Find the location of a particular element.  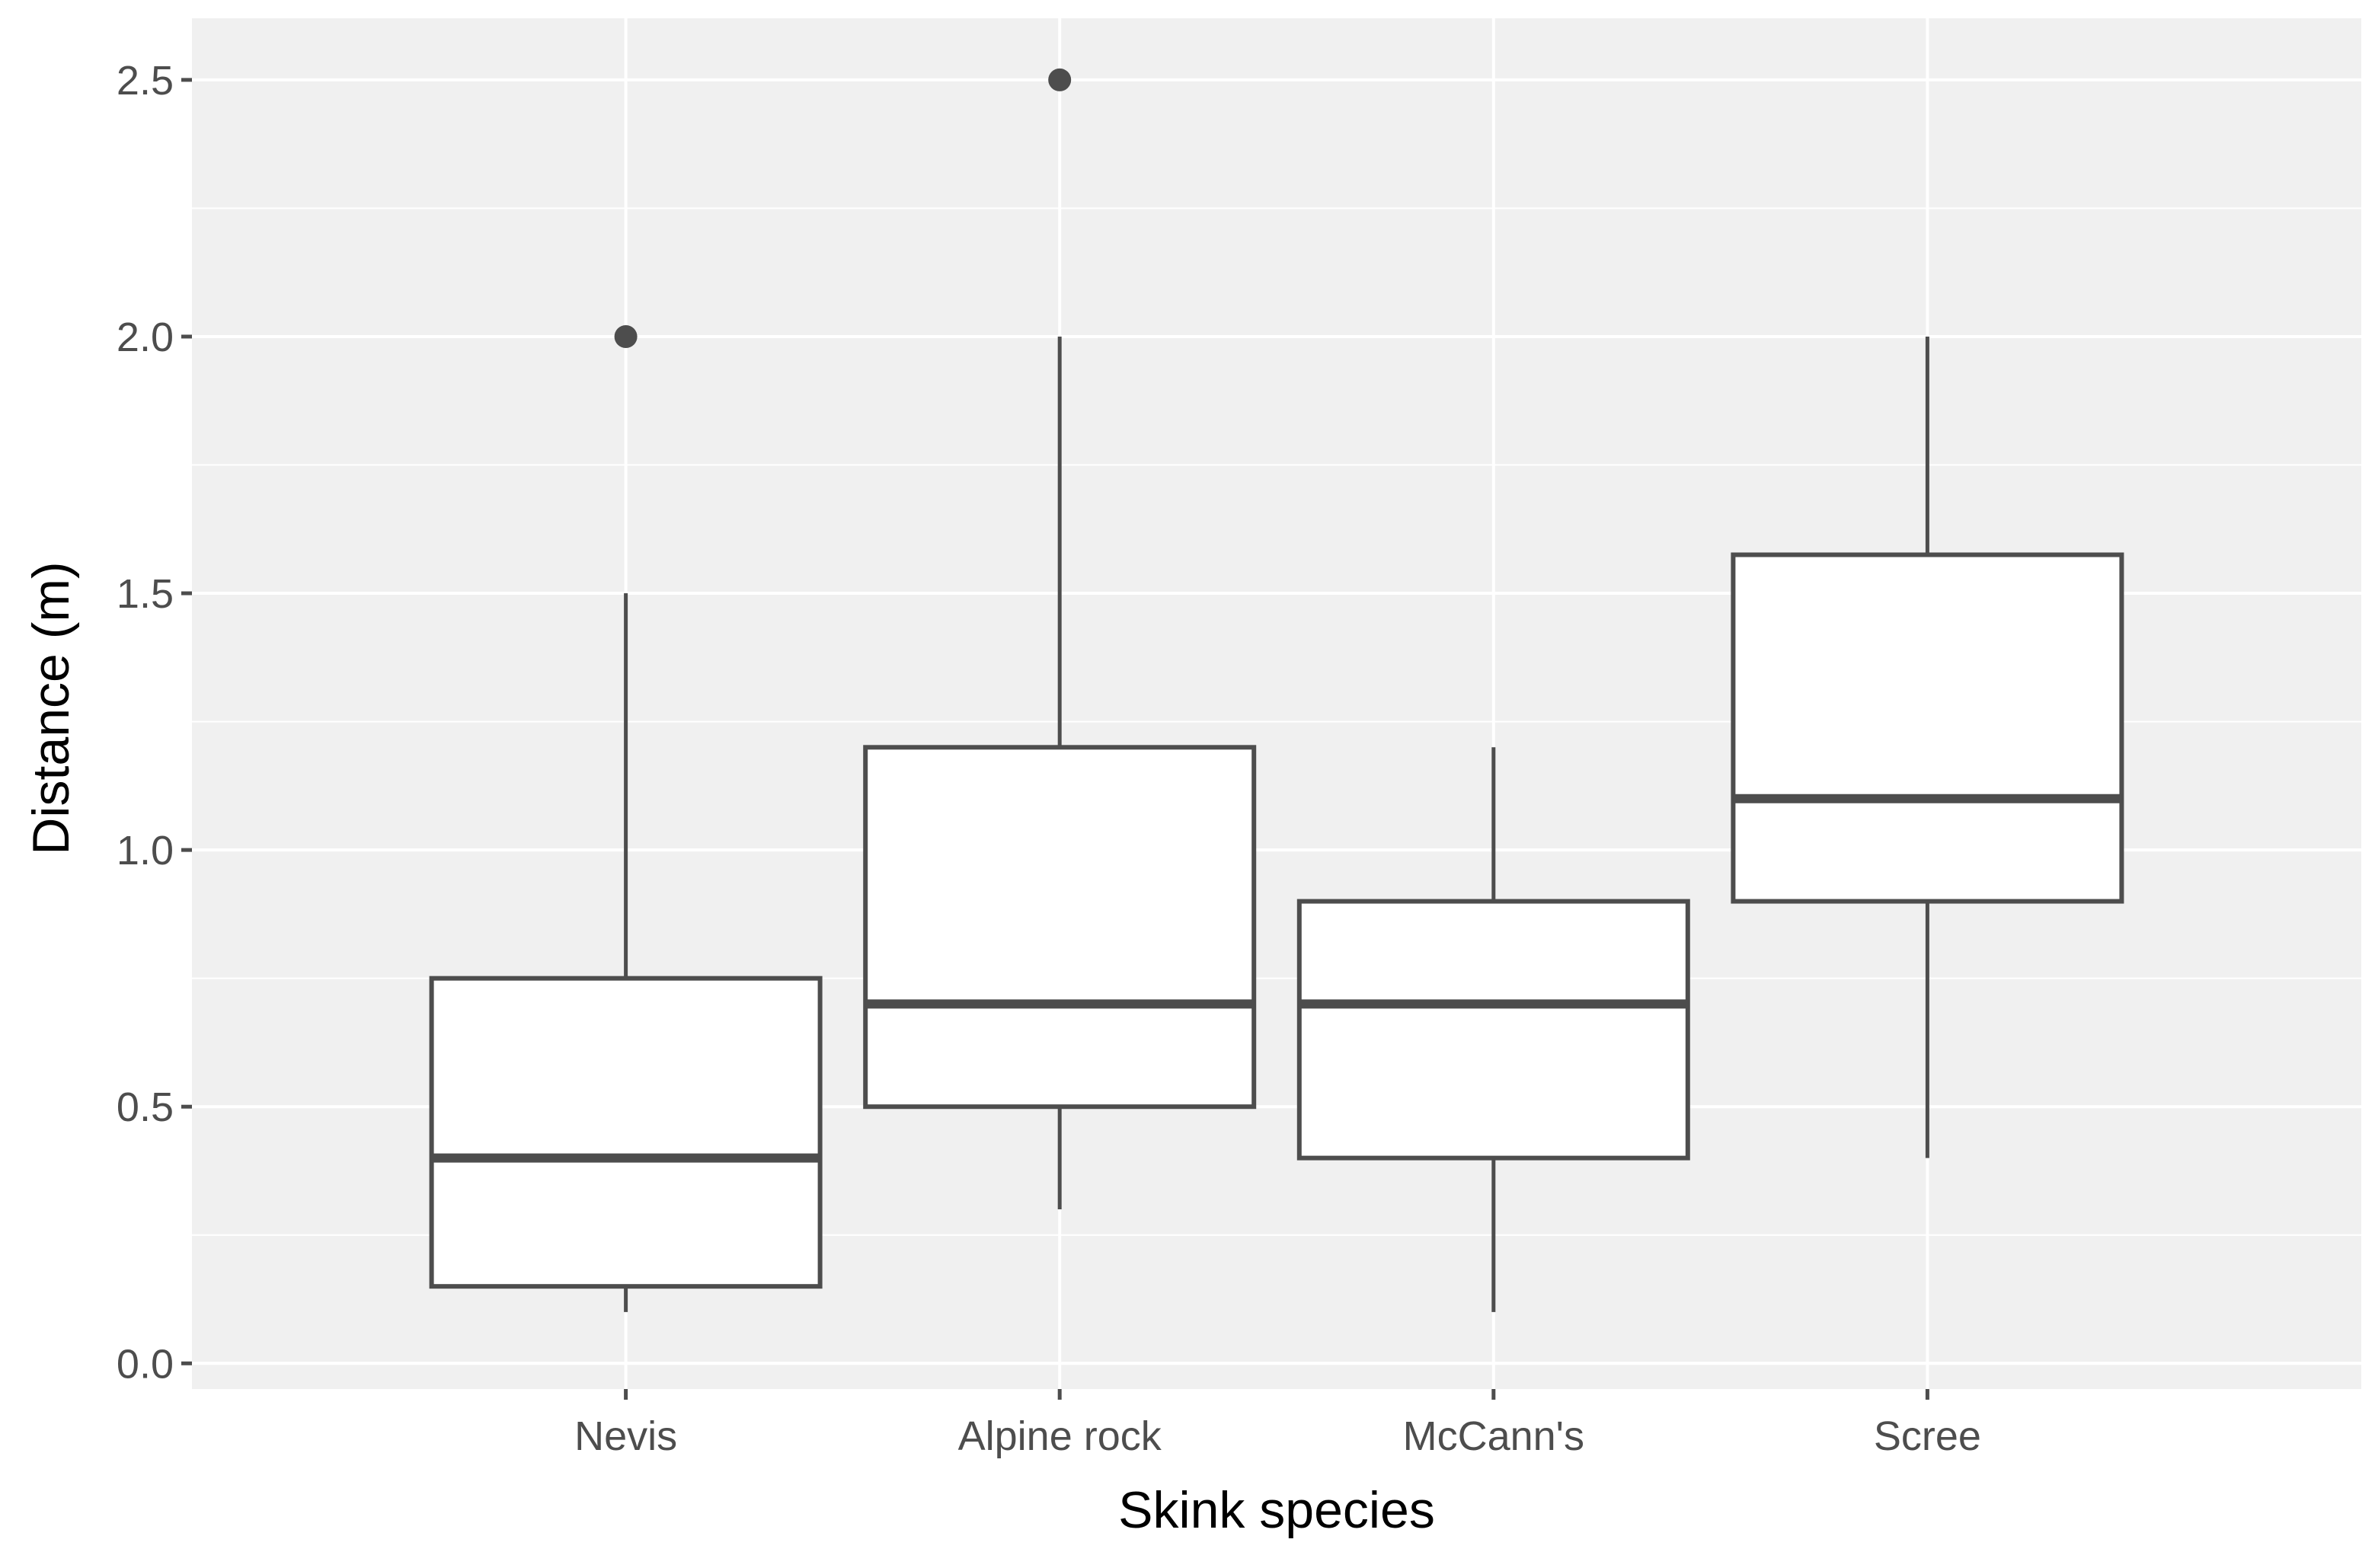

y-tick-label: 1.5 is located at coordinates (145, 594).